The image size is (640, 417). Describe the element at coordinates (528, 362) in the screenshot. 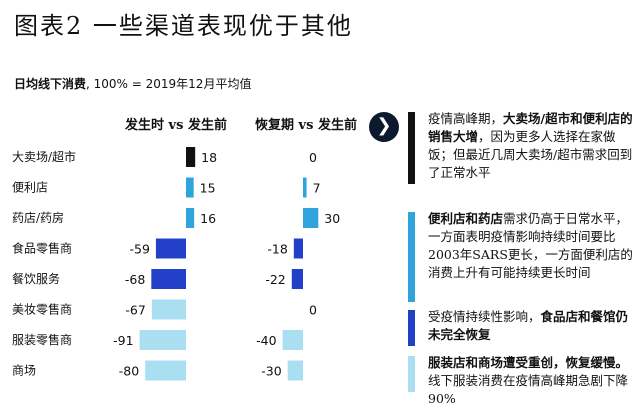

I see `callout-bold-text: 服装店和商场遭受重创，恢复缓慢。` at that location.